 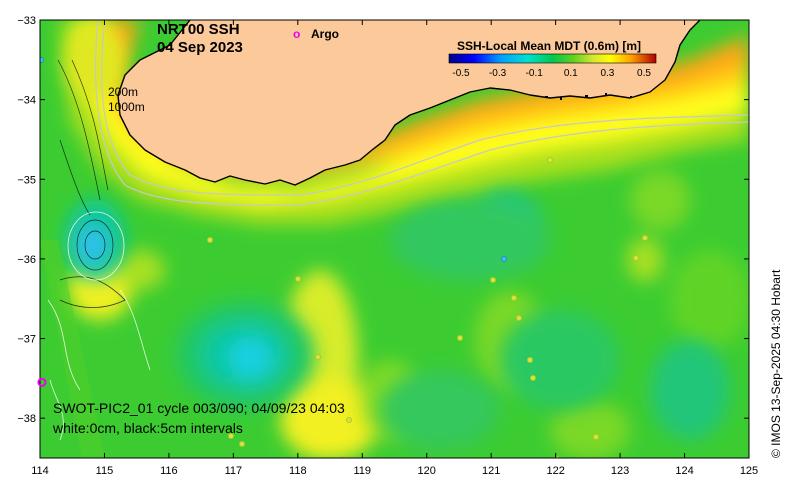 I want to click on colorbar-title: SSH-Local Mean MDT (0.6m) [m], so click(x=549, y=46).